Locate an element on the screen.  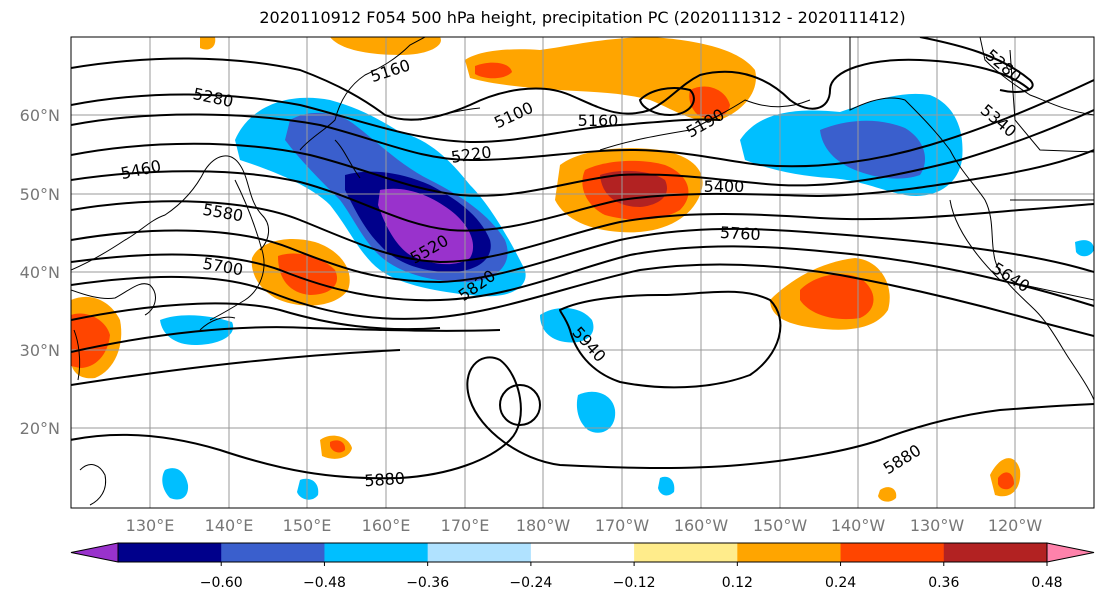
colorbar-tick-label: −0.48 is located at coordinates (324, 583).